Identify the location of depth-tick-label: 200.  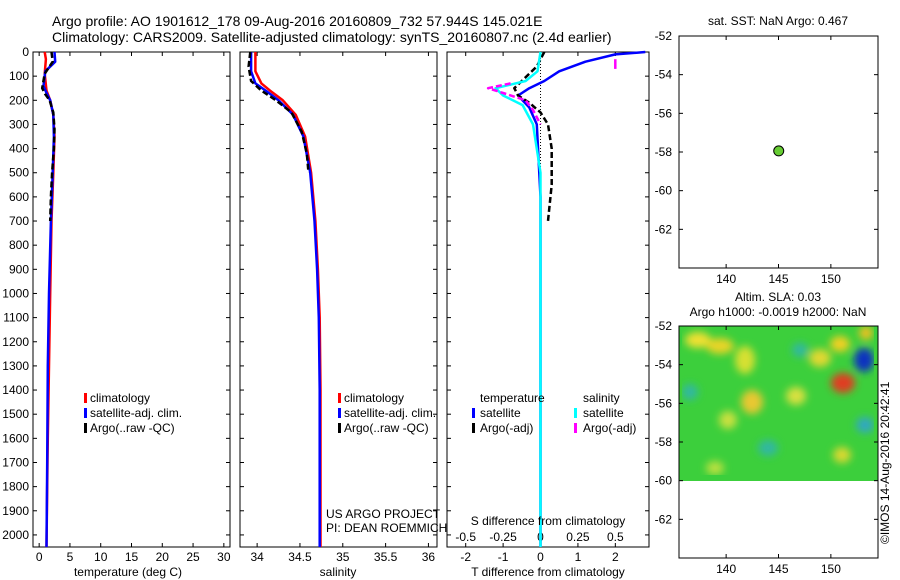
(19, 100).